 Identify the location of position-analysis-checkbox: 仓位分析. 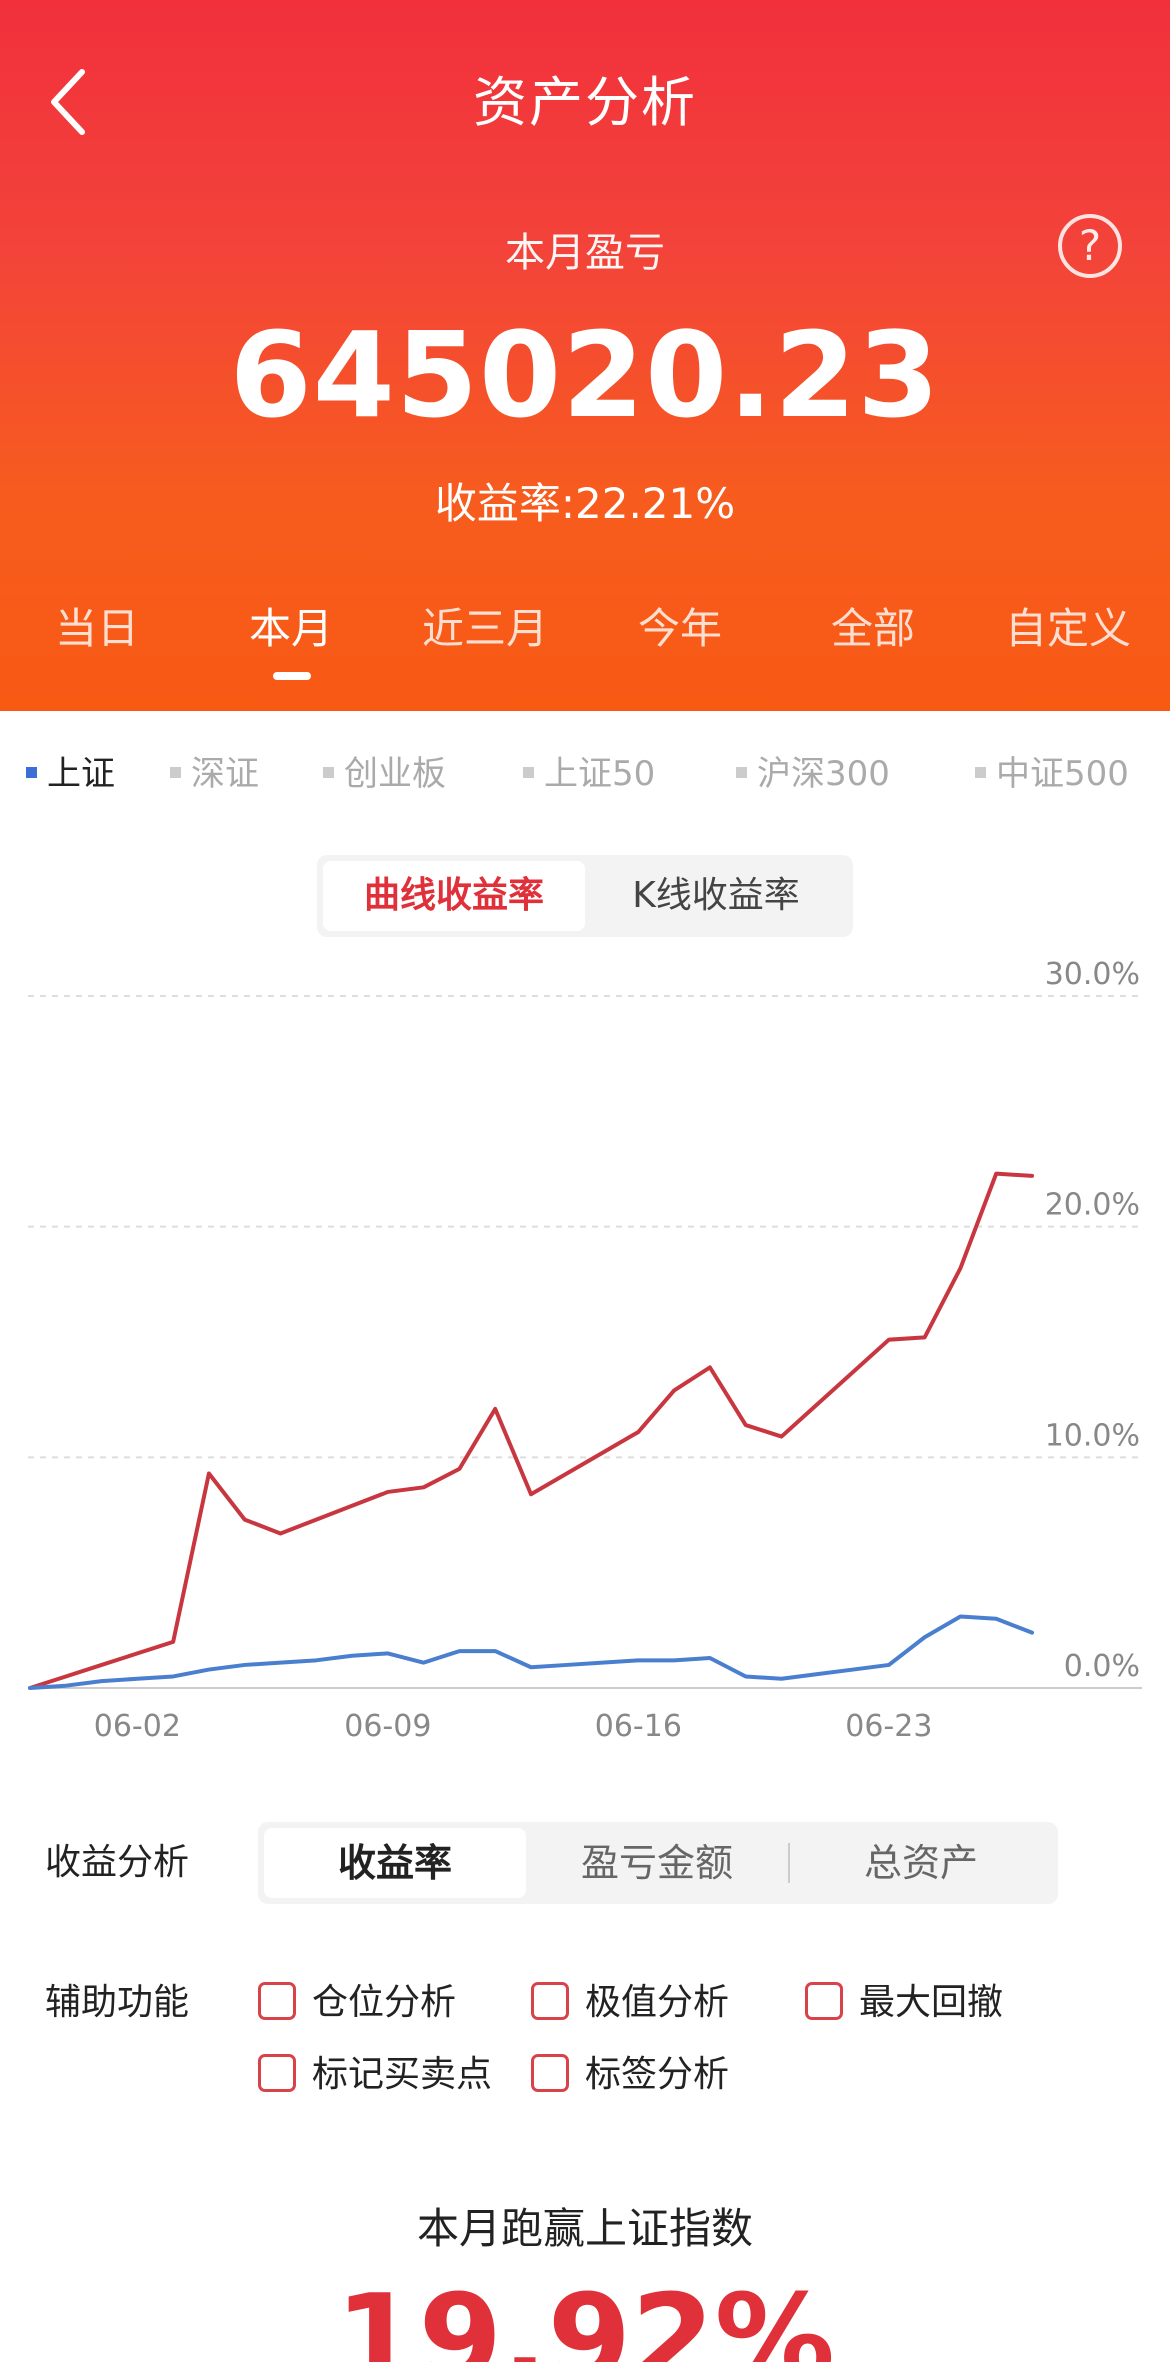
(357, 1999).